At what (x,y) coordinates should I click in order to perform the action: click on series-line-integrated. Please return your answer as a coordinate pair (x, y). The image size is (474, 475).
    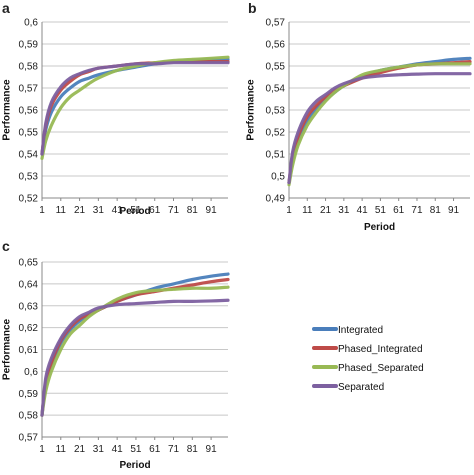
    Looking at the image, I should click on (135, 106).